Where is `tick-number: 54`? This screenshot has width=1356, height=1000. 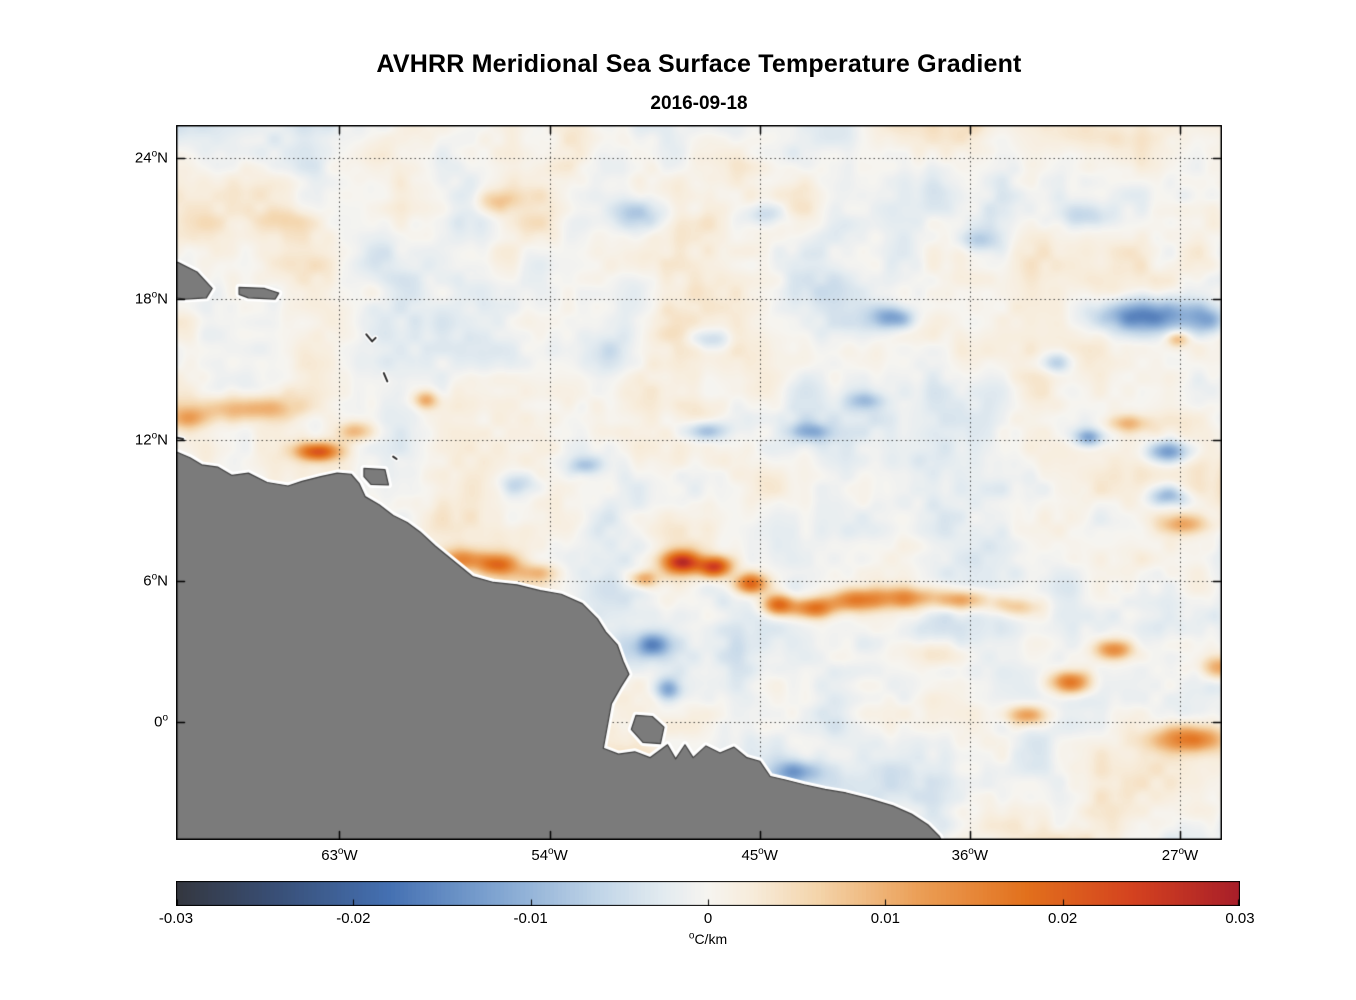 tick-number: 54 is located at coordinates (540, 855).